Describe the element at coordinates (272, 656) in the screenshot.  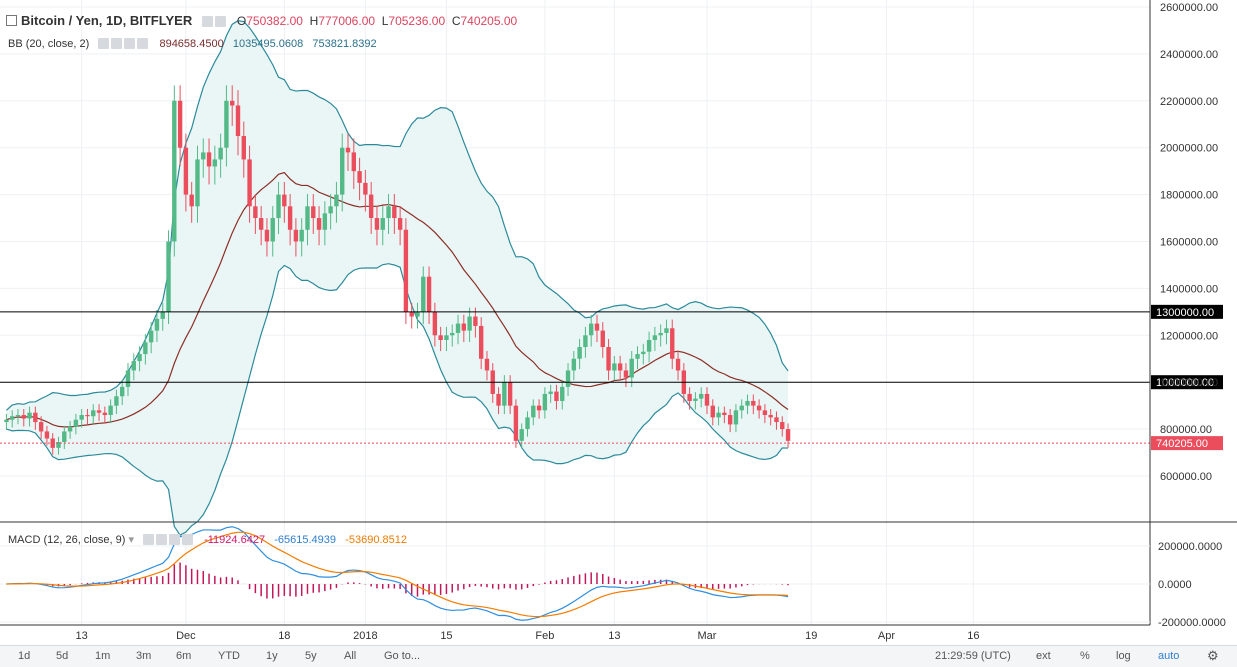
I see `range-1y: 1y` at that location.